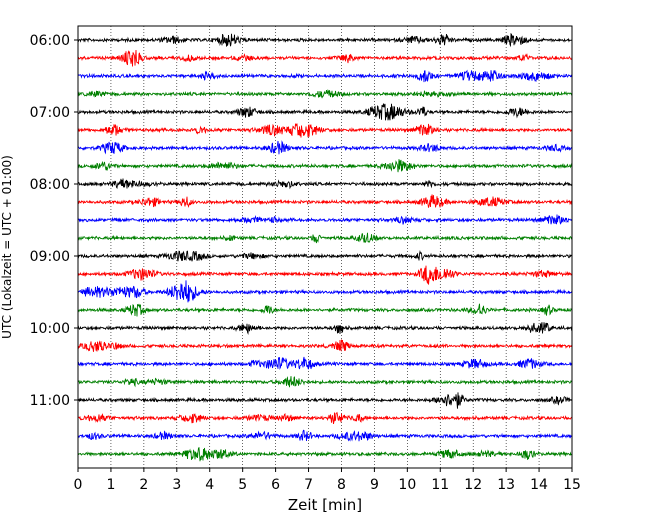 The width and height of the screenshot is (650, 520). Describe the element at coordinates (7, 247) in the screenshot. I see `y-axis-label: UTC (Lokalzeit = UTC + 01:00)` at that location.